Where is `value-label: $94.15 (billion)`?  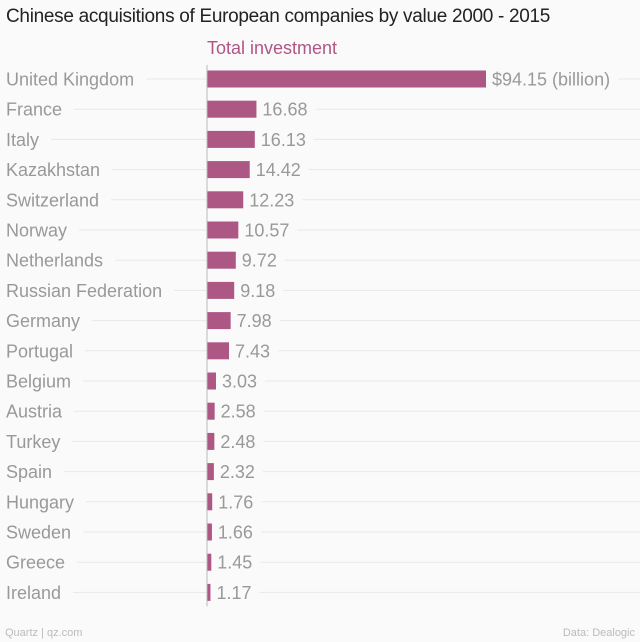 value-label: $94.15 (billion) is located at coordinates (551, 80).